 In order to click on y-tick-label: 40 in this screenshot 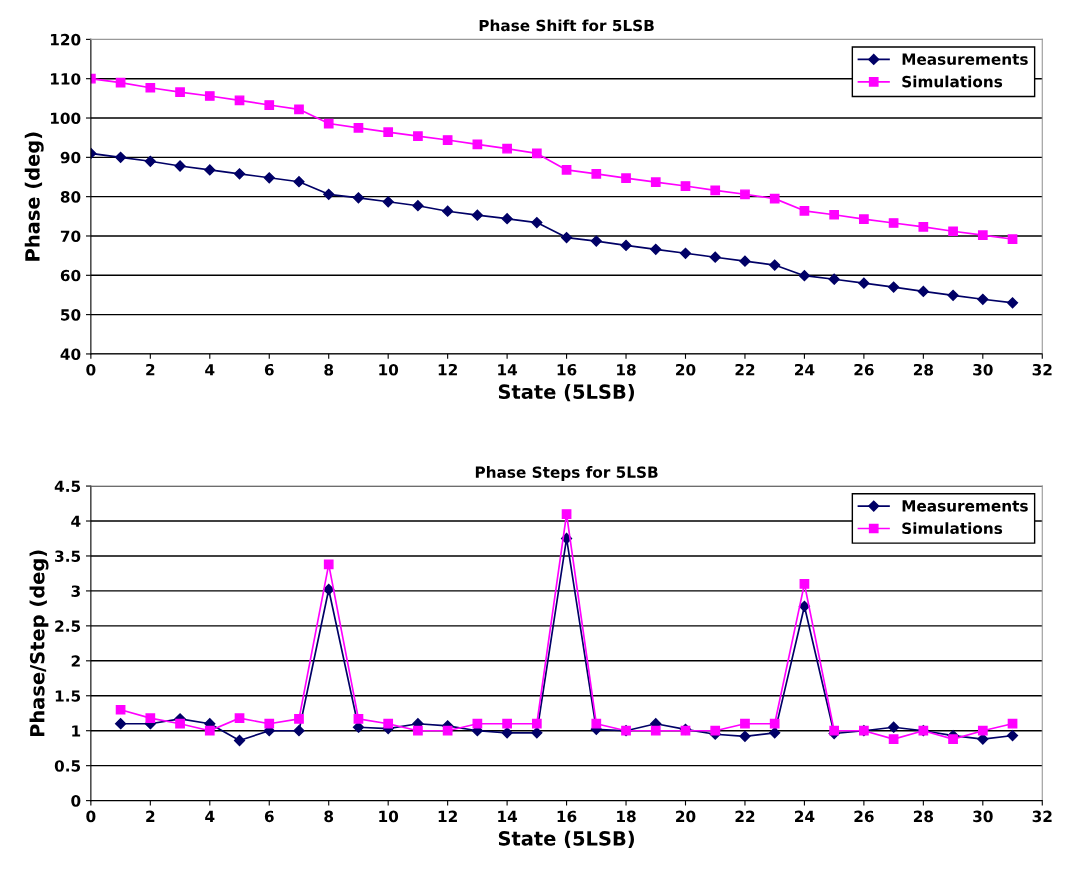, I will do `click(70, 354)`.